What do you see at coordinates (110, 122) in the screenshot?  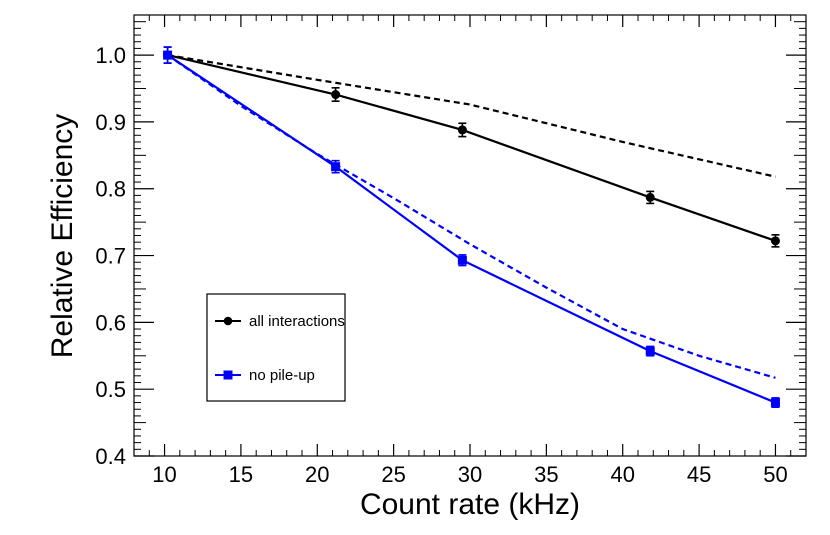 I see `y-tick-label-0-9: 0.9` at bounding box center [110, 122].